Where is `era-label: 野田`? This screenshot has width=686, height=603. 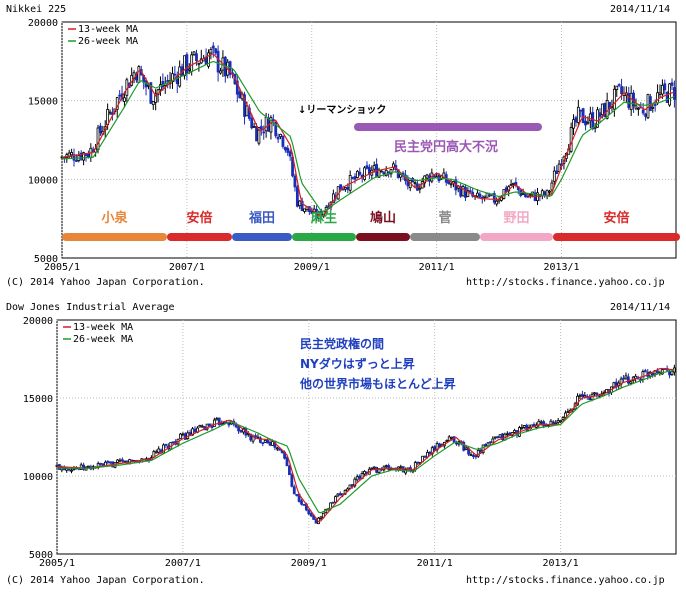
era-label: 野田 is located at coordinates (516, 218).